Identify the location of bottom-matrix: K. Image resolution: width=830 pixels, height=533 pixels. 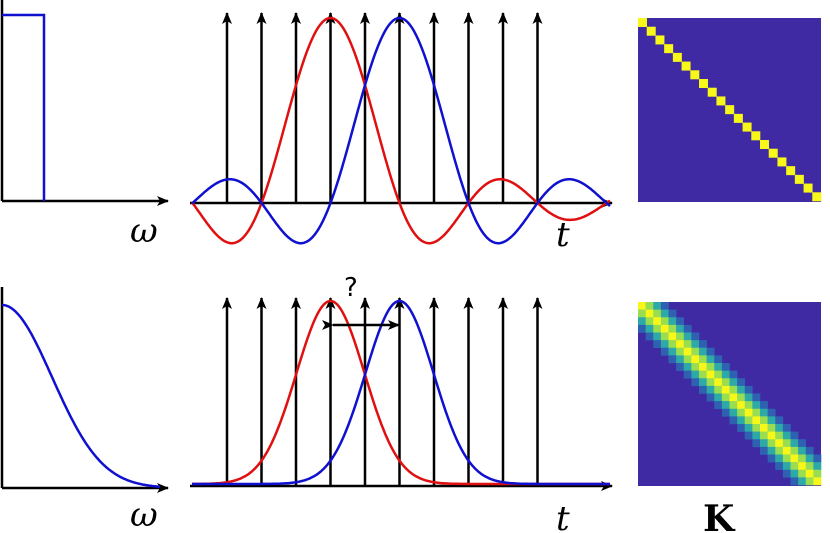
(730, 417).